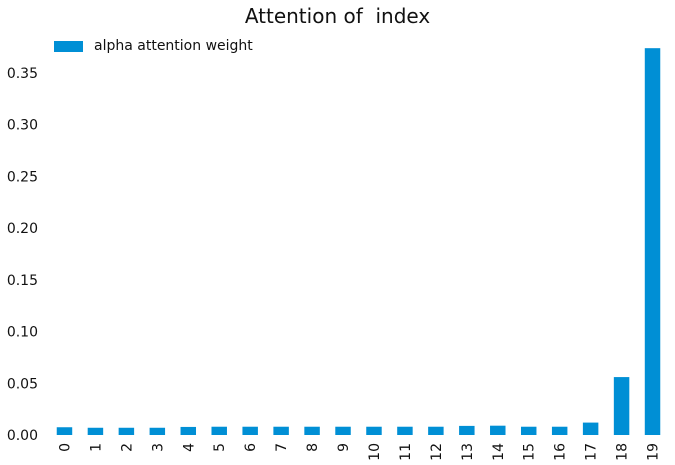  What do you see at coordinates (22, 384) in the screenshot?
I see `y-tick-label: 0.05` at bounding box center [22, 384].